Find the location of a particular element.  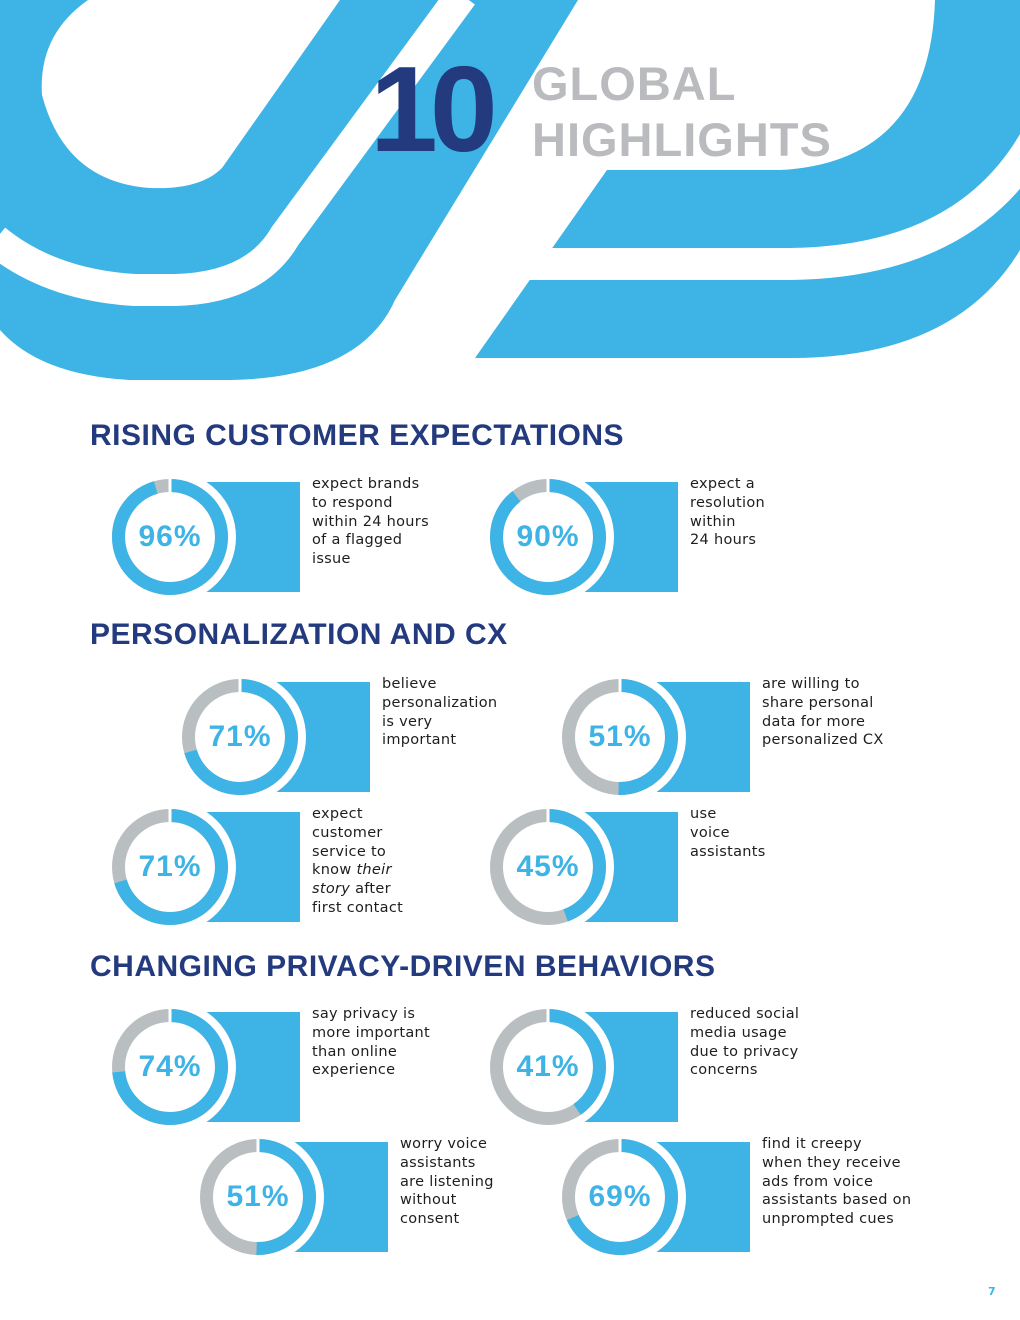

description-line: personalized CX is located at coordinates (823, 740).